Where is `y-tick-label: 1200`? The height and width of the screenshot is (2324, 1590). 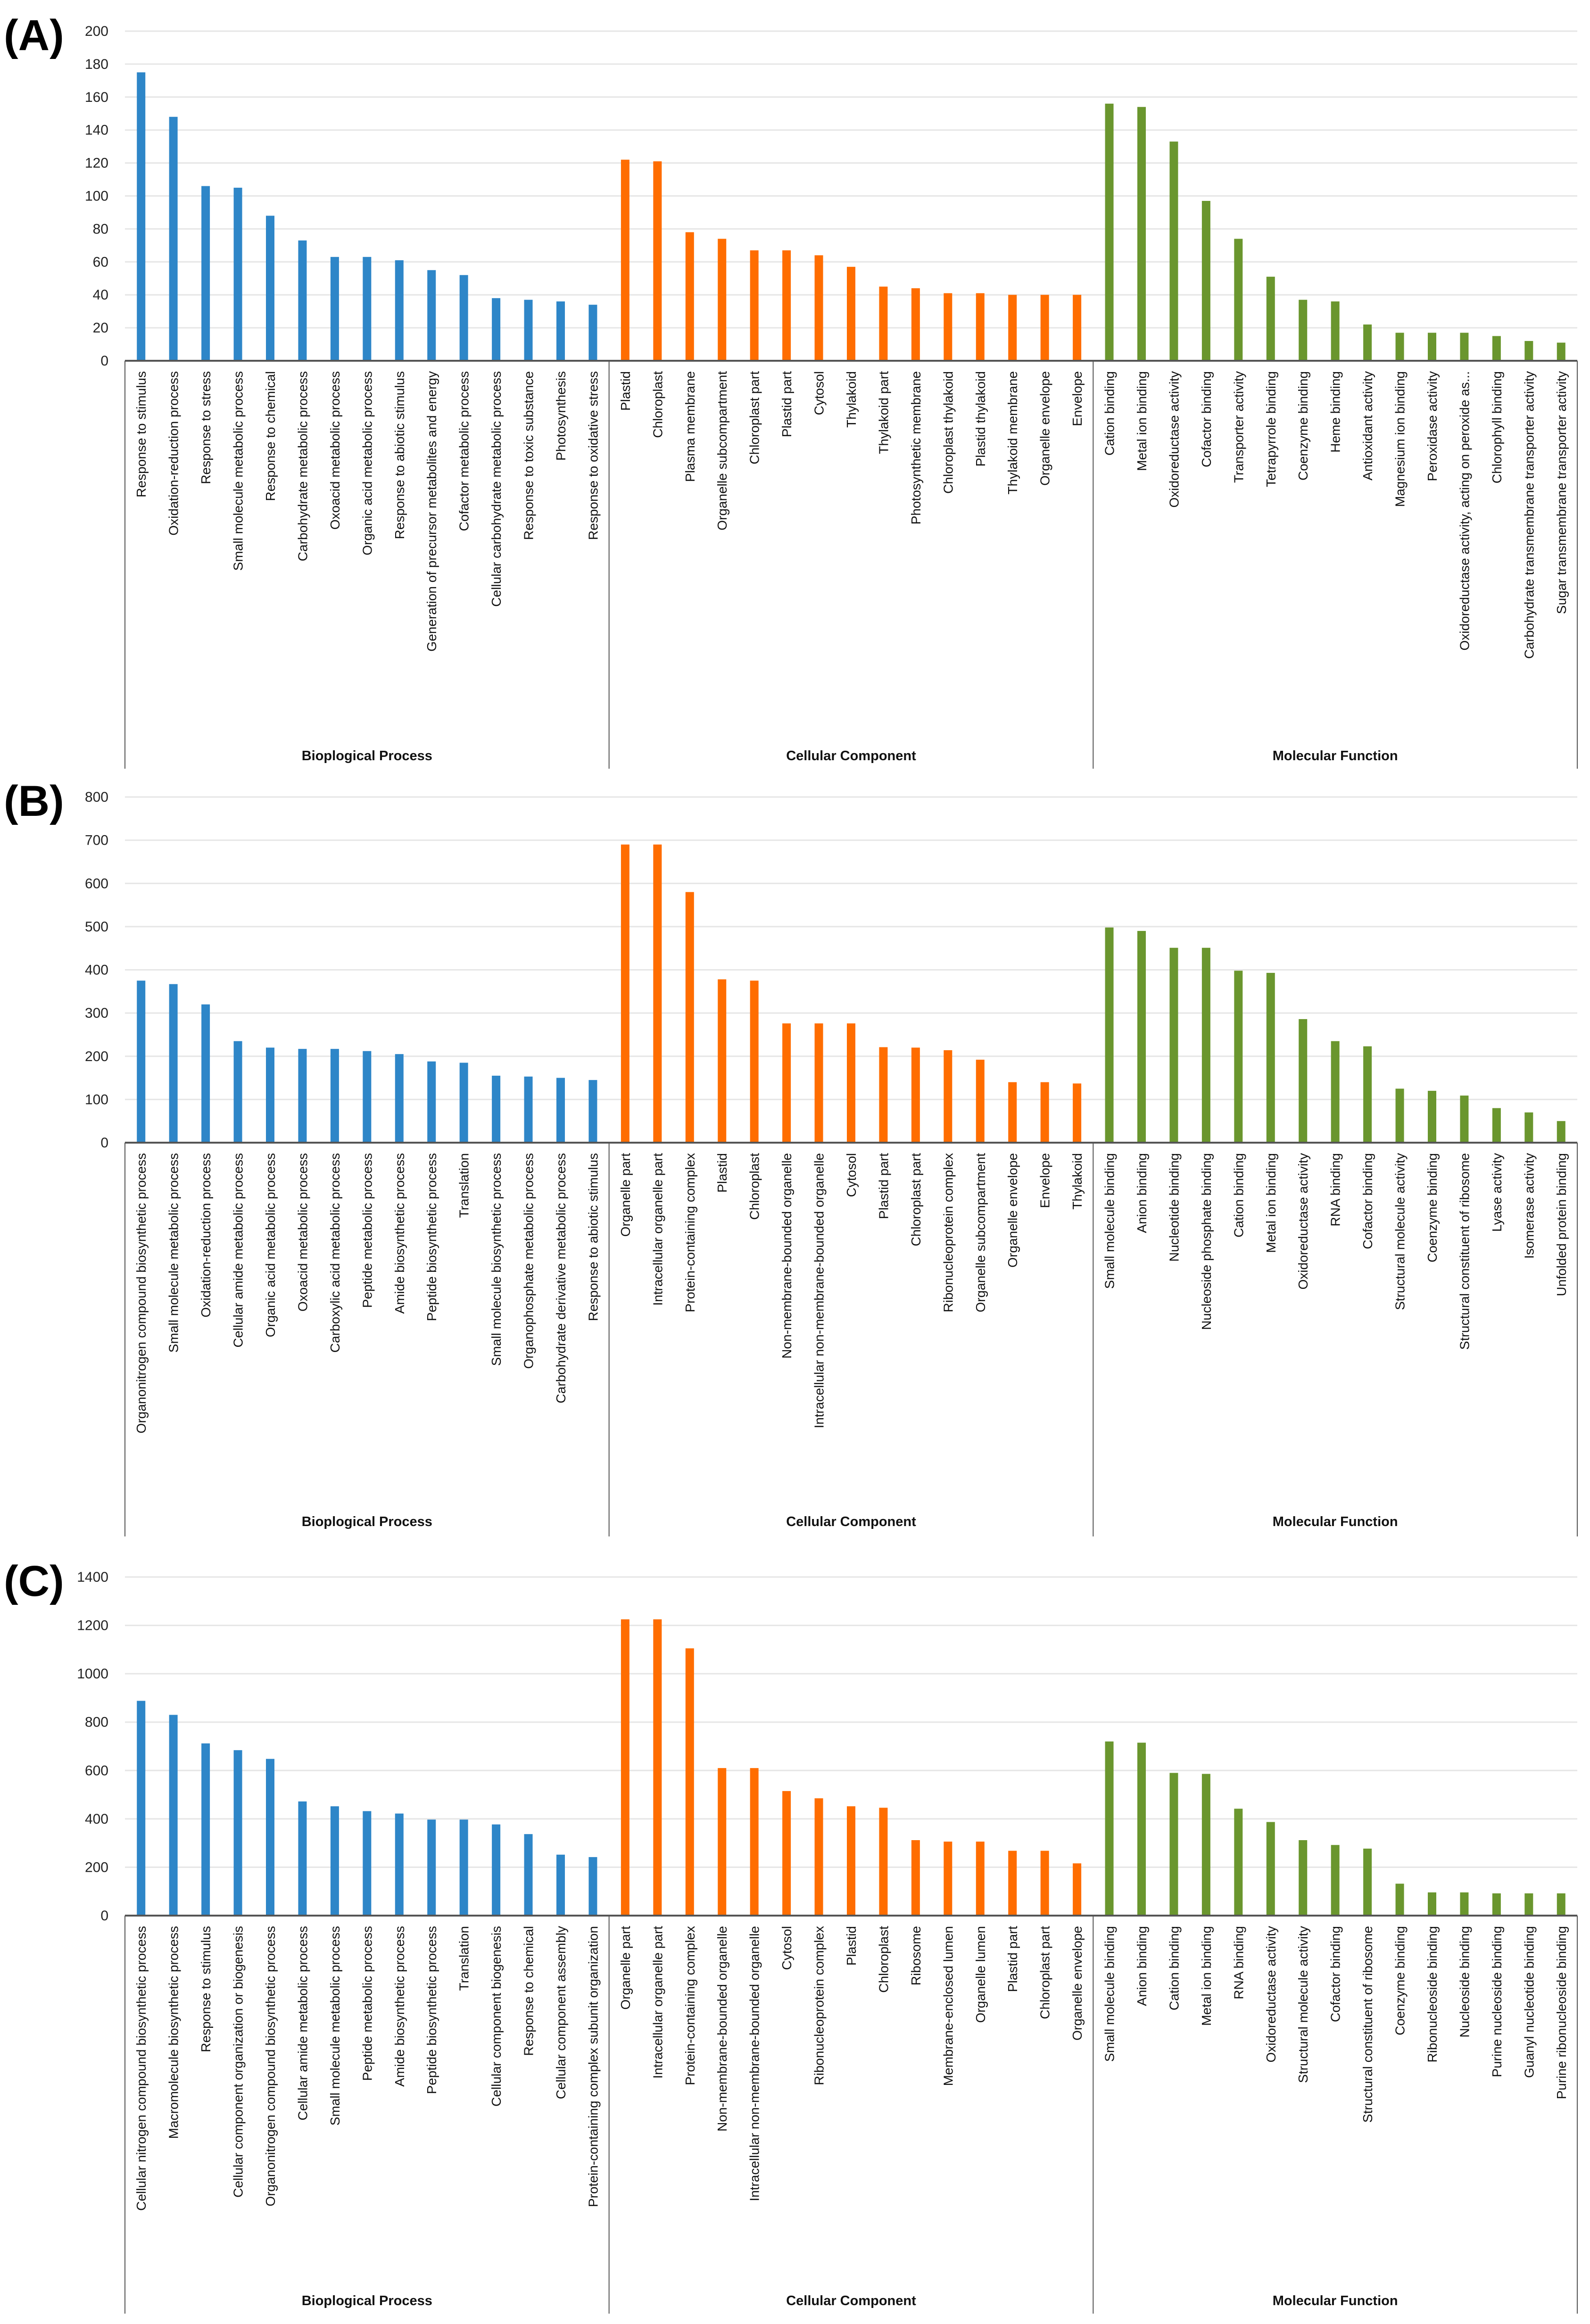
y-tick-label: 1200 is located at coordinates (92, 1626).